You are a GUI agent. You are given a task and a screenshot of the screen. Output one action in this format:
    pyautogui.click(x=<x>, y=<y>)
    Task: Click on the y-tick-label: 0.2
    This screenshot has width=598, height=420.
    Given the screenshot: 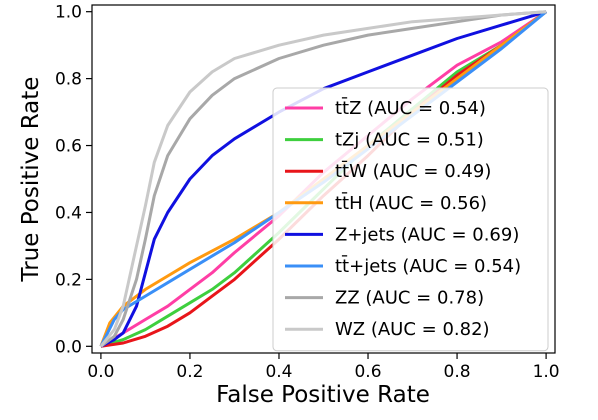 What is the action you would take?
    pyautogui.click(x=68, y=280)
    